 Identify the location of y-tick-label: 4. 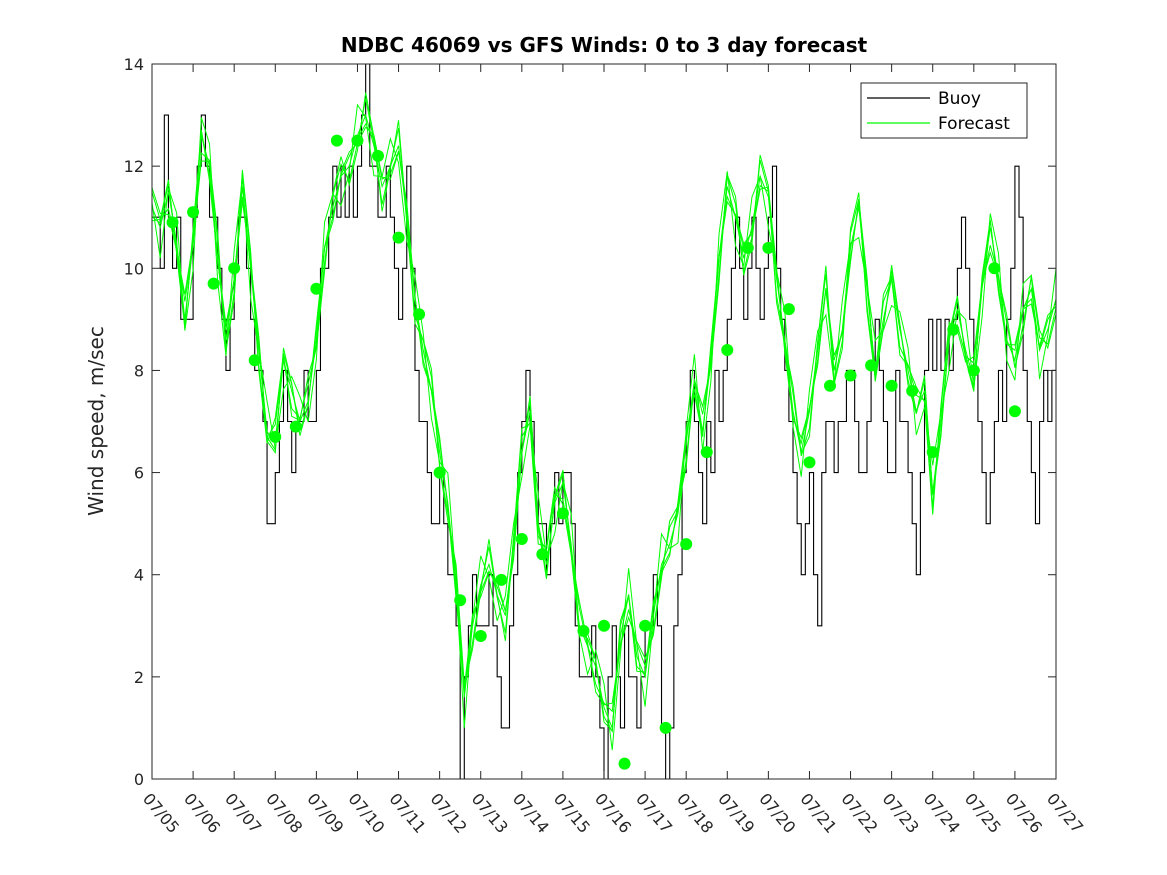
(139, 575).